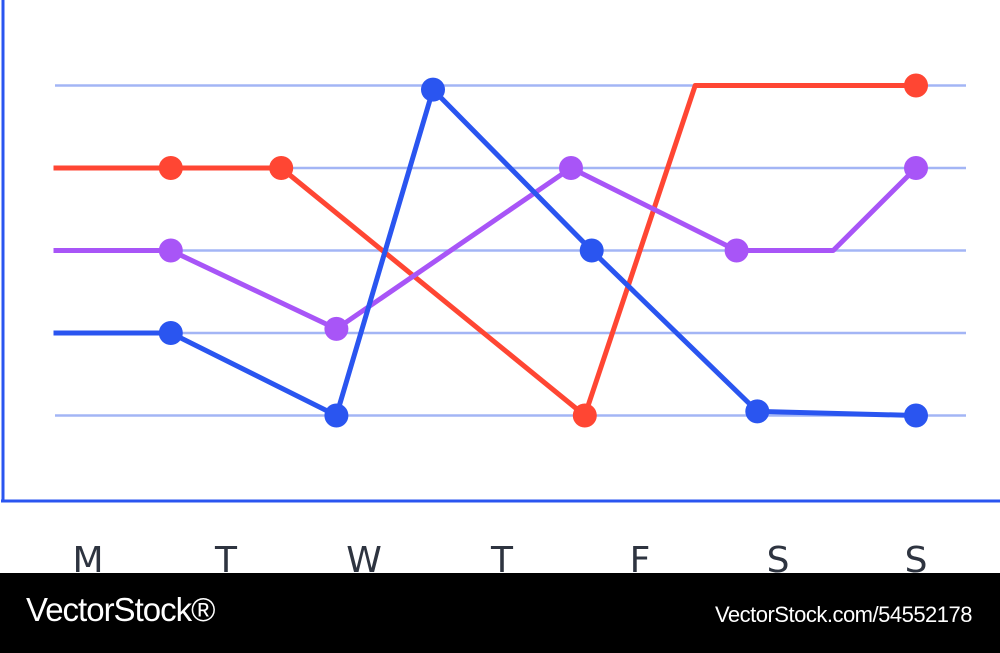 This screenshot has width=1000, height=653. I want to click on x-tick-label: F, so click(640, 556).